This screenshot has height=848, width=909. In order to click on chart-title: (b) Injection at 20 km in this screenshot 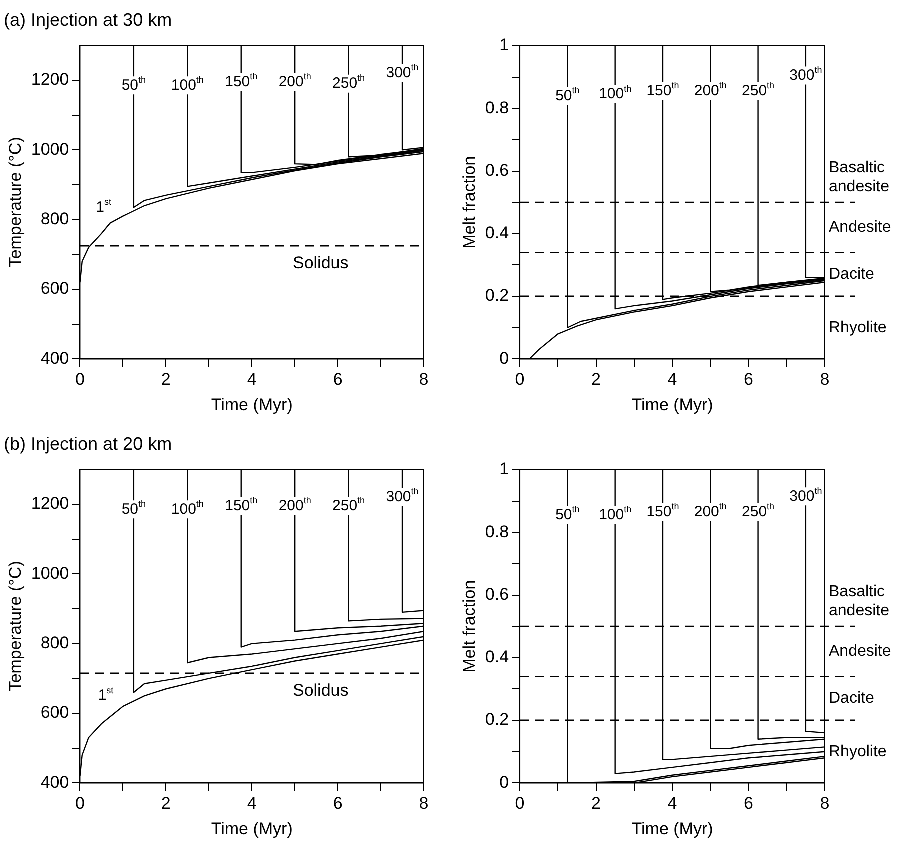, I will do `click(88, 444)`.